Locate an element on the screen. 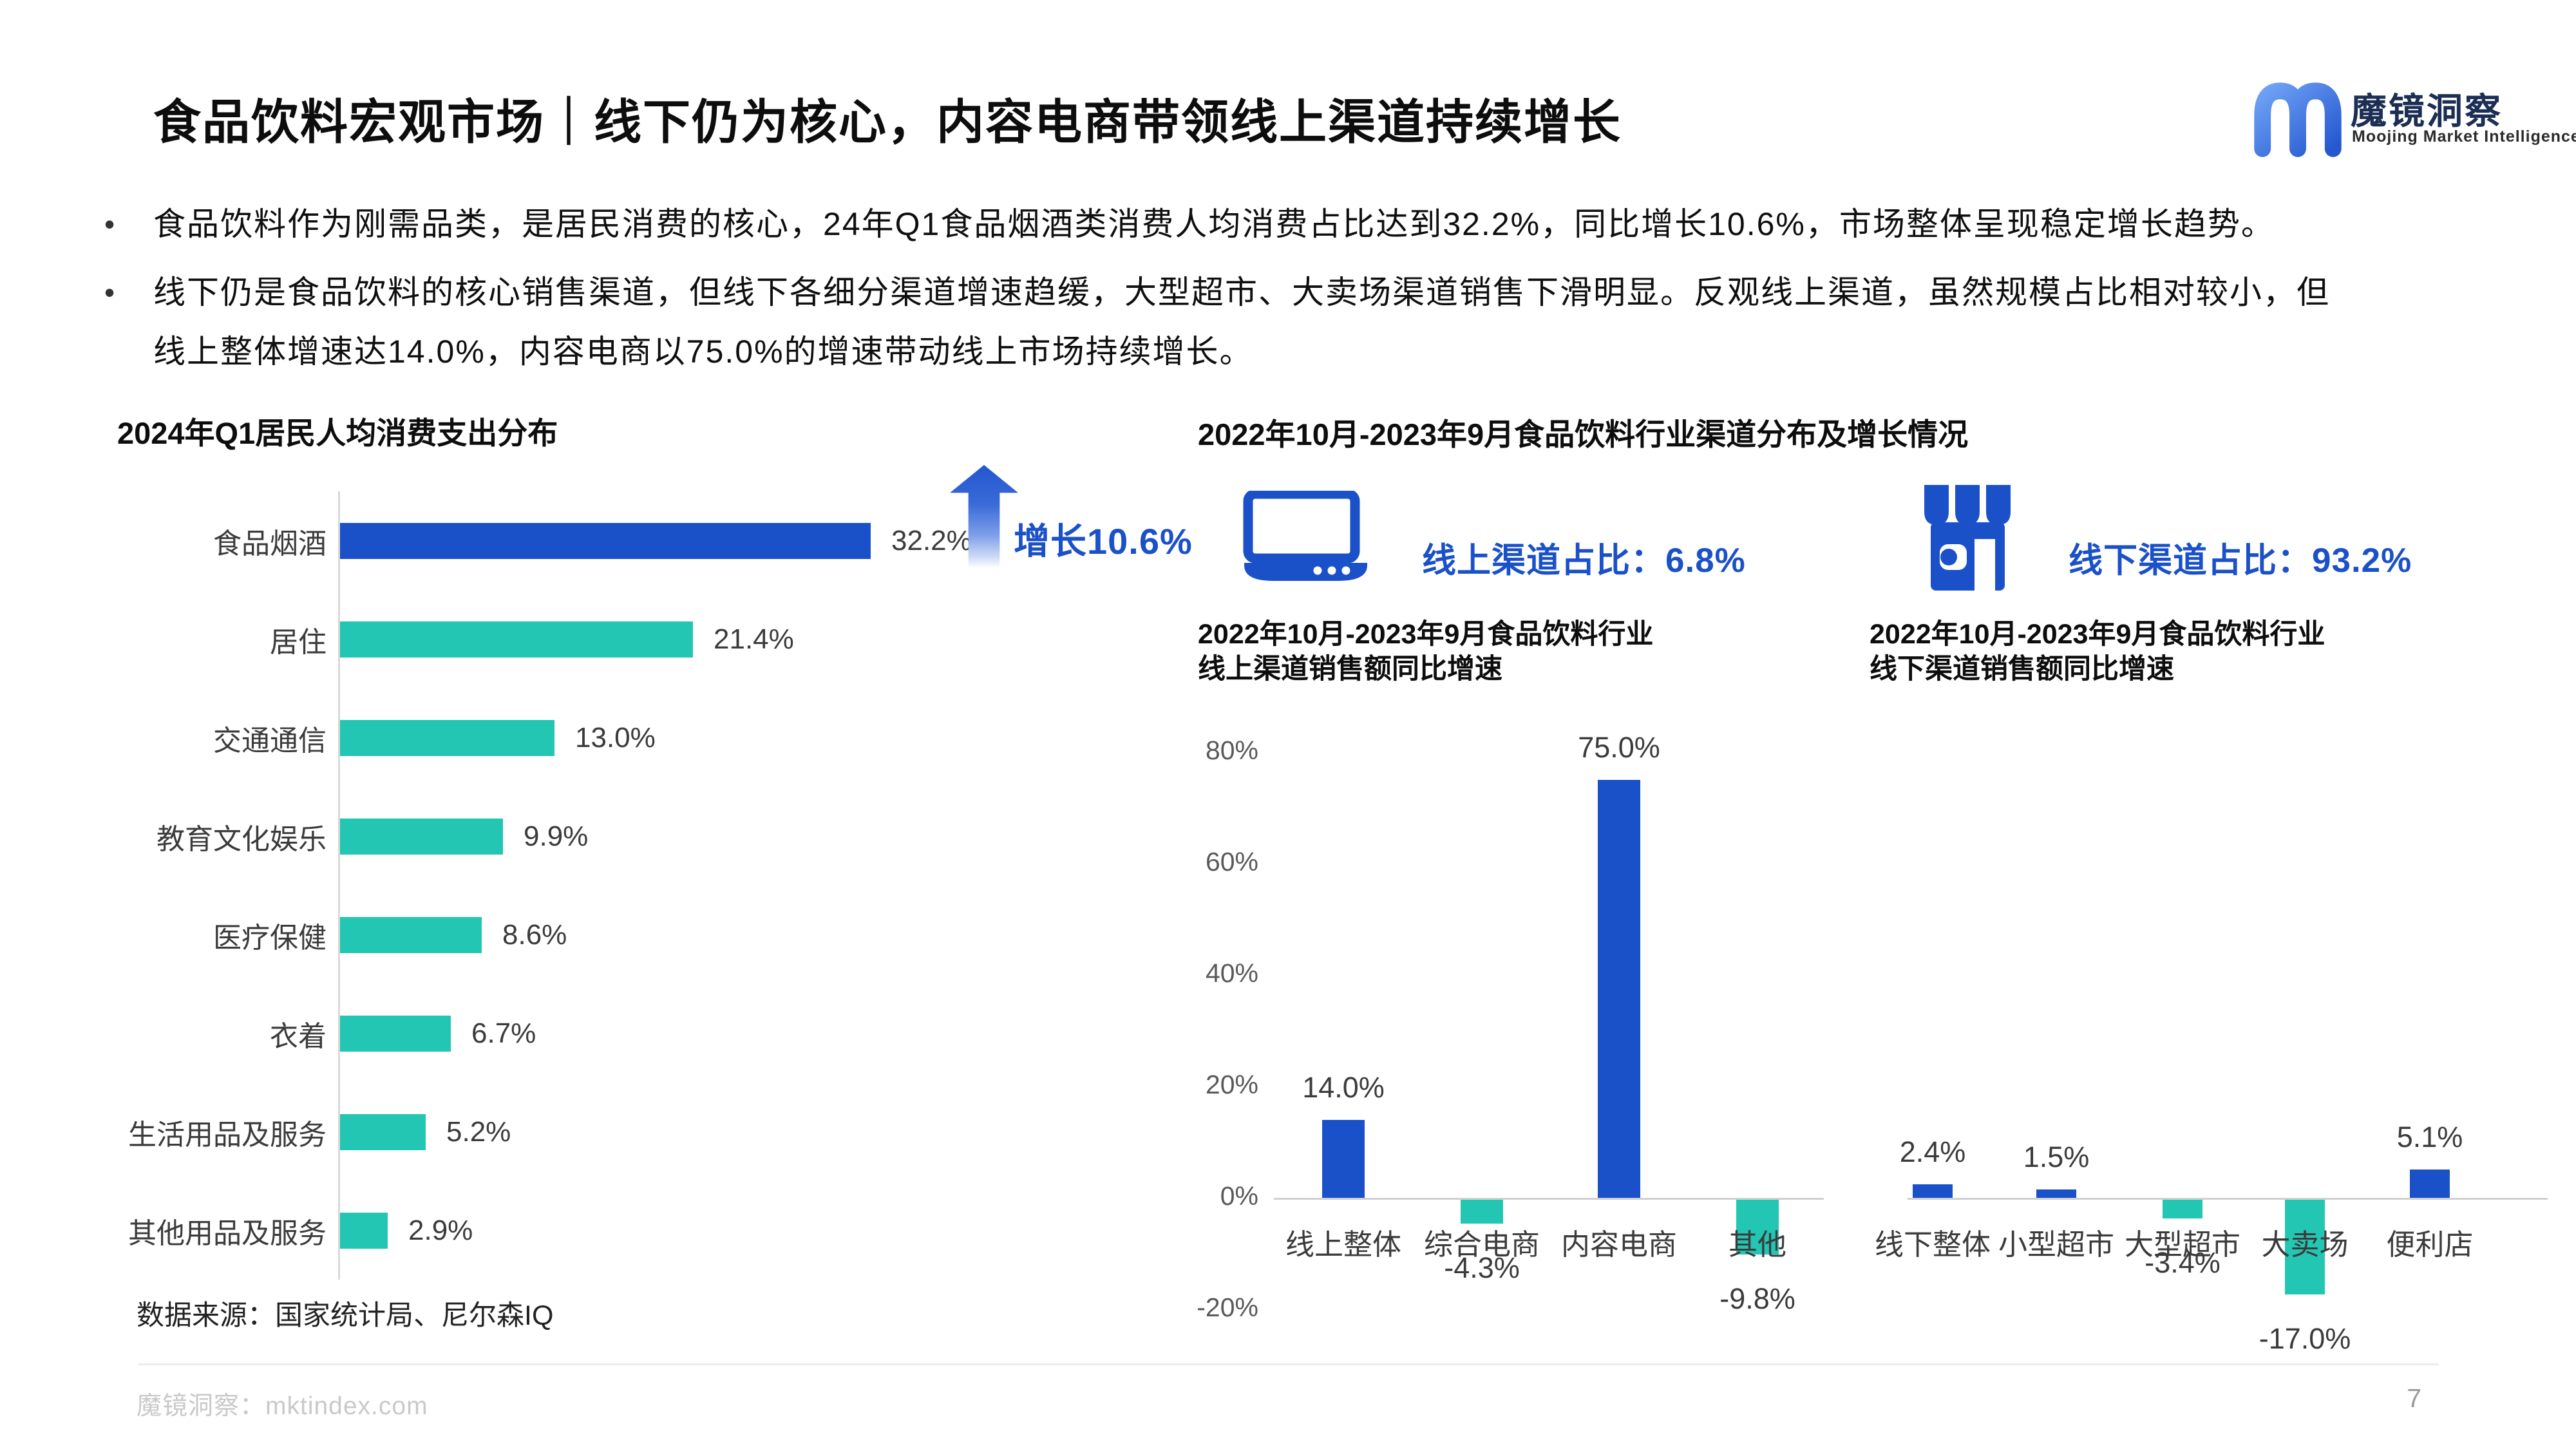 The width and height of the screenshot is (2576, 1449). data-source-note: 数据来源：国家统计局、尼尔森IQ is located at coordinates (346, 1316).